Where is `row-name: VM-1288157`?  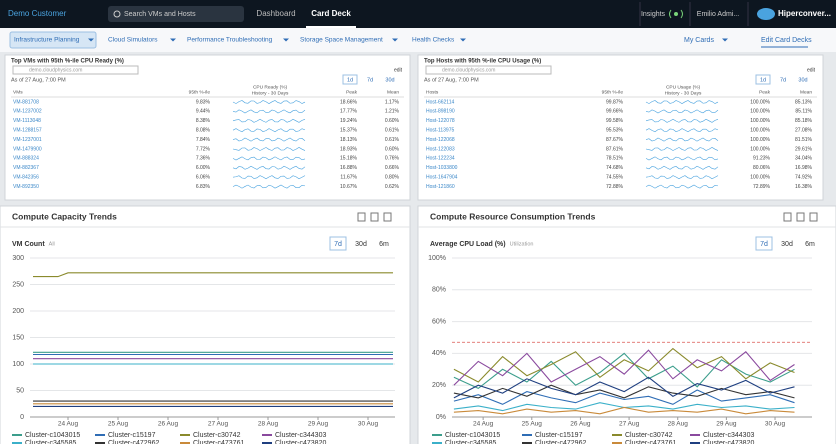
row-name: VM-1288157 is located at coordinates (27, 131).